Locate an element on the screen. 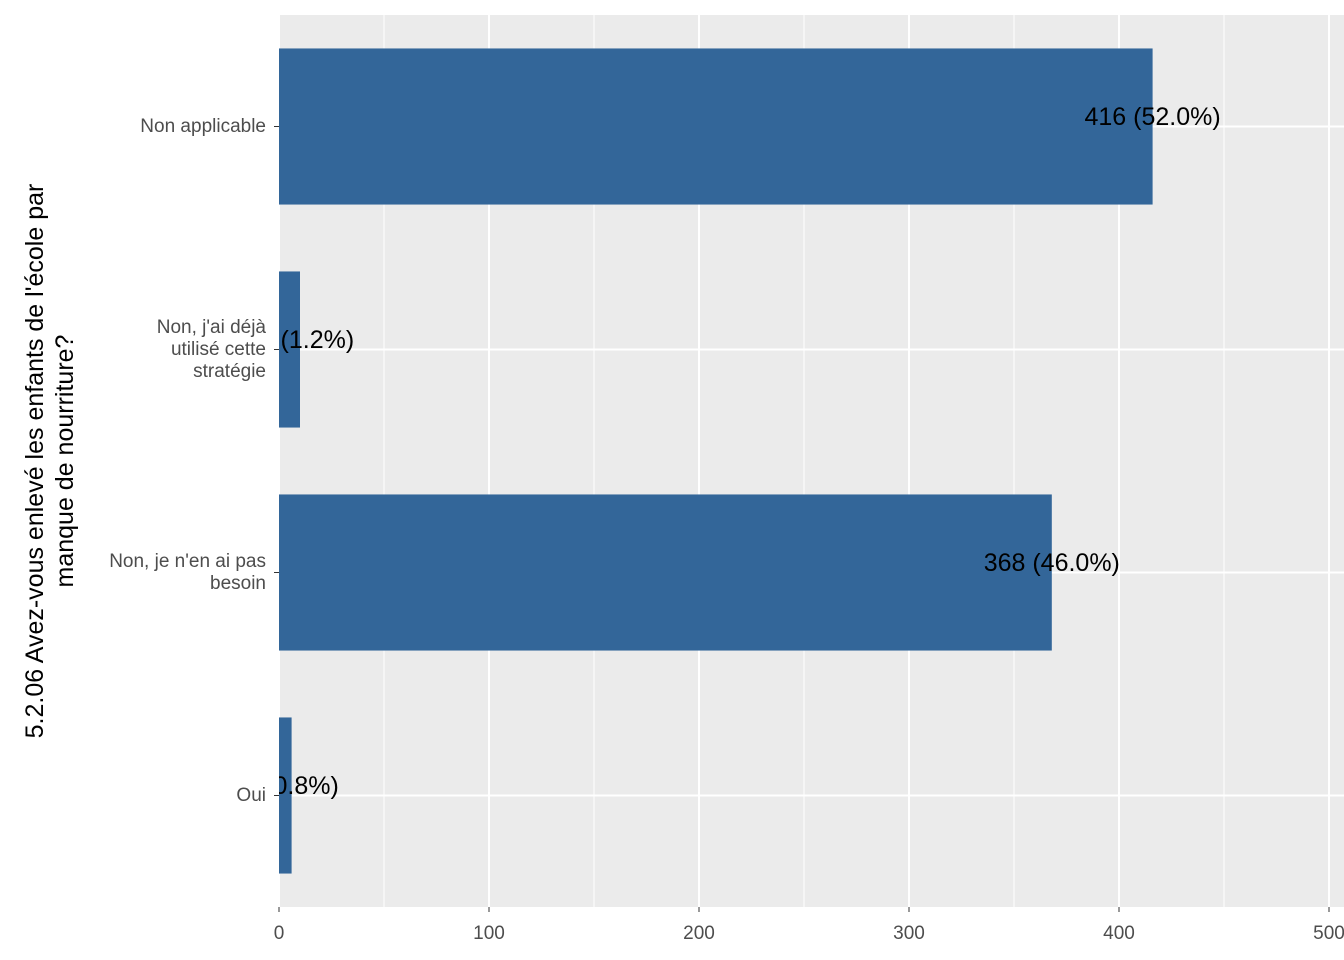 This screenshot has width=1344, height=960. value-label: 416 (52.0%) is located at coordinates (1152, 117).